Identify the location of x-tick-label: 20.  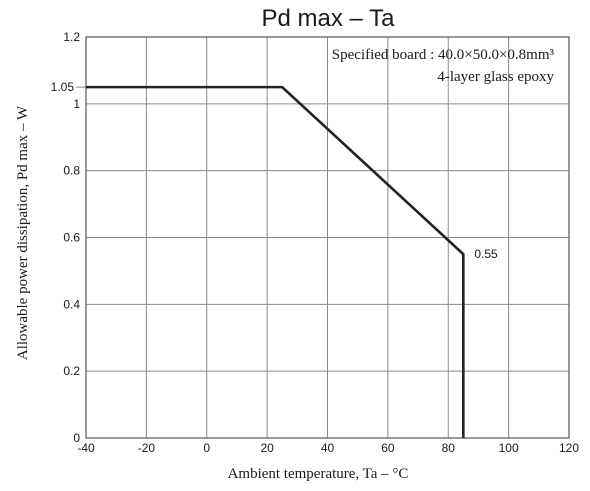
(267, 448).